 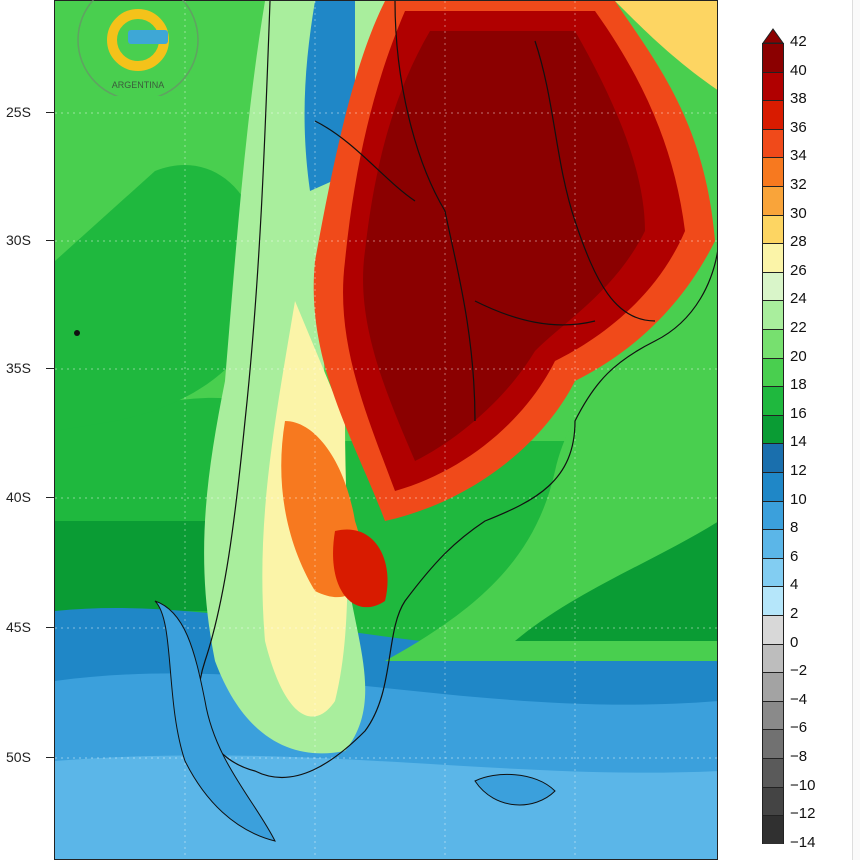 I want to click on colorbar-label: 4, so click(x=794, y=585).